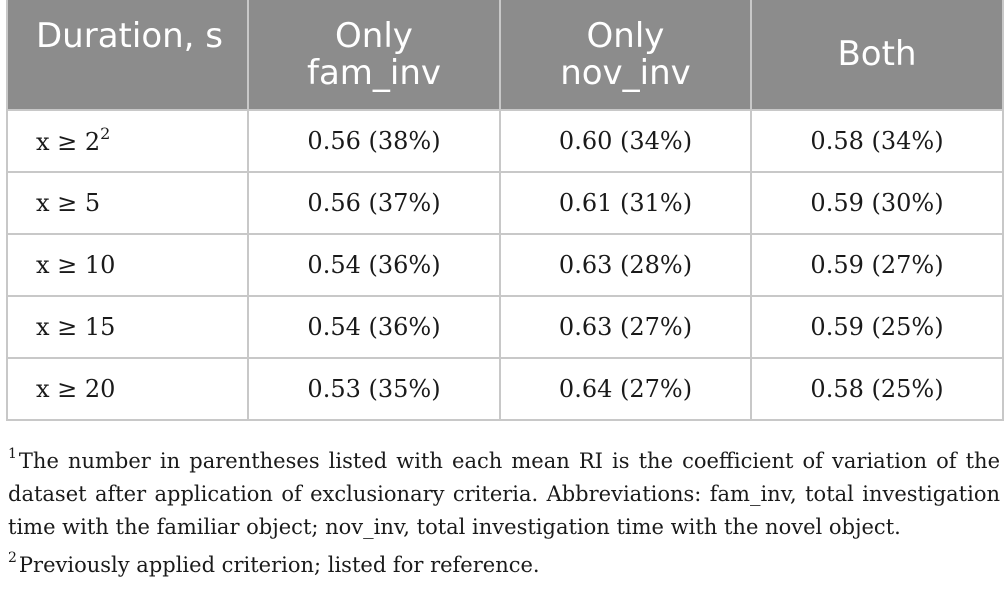 Image resolution: width=1008 pixels, height=590 pixels. I want to click on header-only-fam-inv: Only fam_inv, so click(374, 55).